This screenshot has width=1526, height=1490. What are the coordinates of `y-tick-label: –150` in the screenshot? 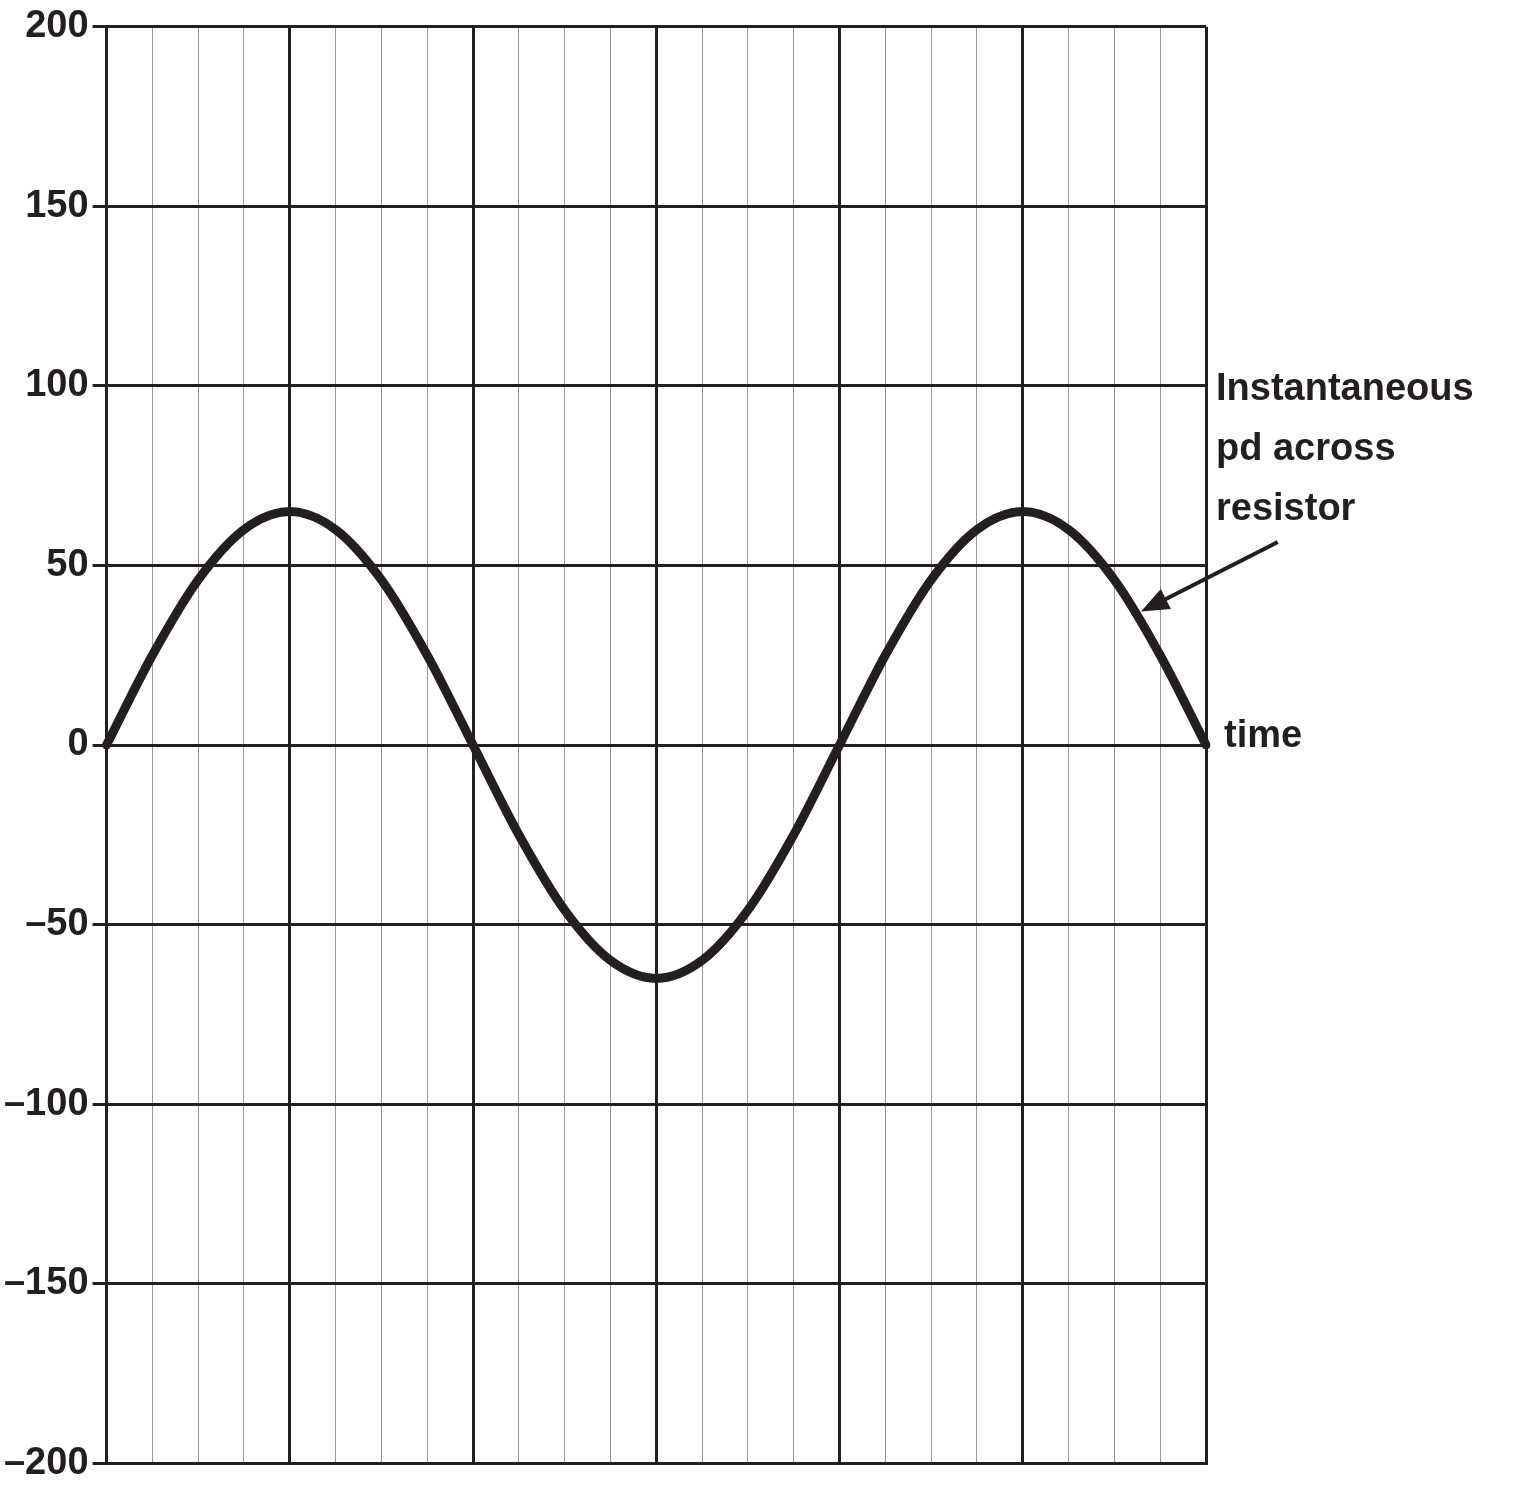 It's located at (46, 1281).